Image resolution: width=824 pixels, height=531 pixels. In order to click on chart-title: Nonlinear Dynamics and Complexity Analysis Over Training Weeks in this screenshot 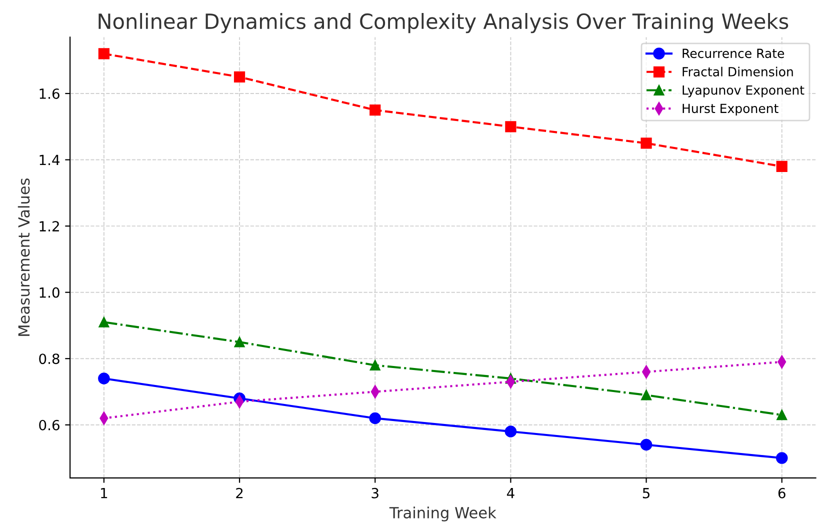, I will do `click(443, 23)`.